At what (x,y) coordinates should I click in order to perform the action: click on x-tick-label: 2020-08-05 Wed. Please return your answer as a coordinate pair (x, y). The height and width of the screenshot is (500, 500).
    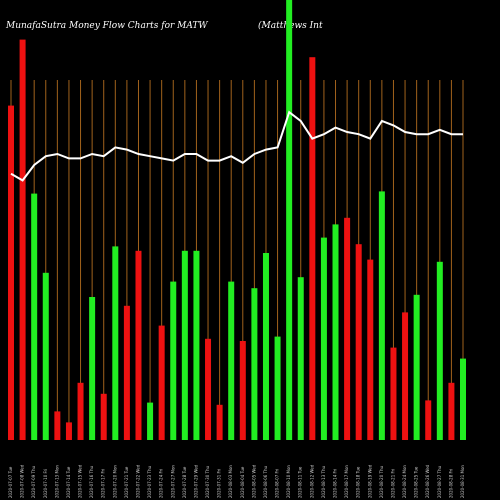
    Looking at the image, I should click on (253, 481).